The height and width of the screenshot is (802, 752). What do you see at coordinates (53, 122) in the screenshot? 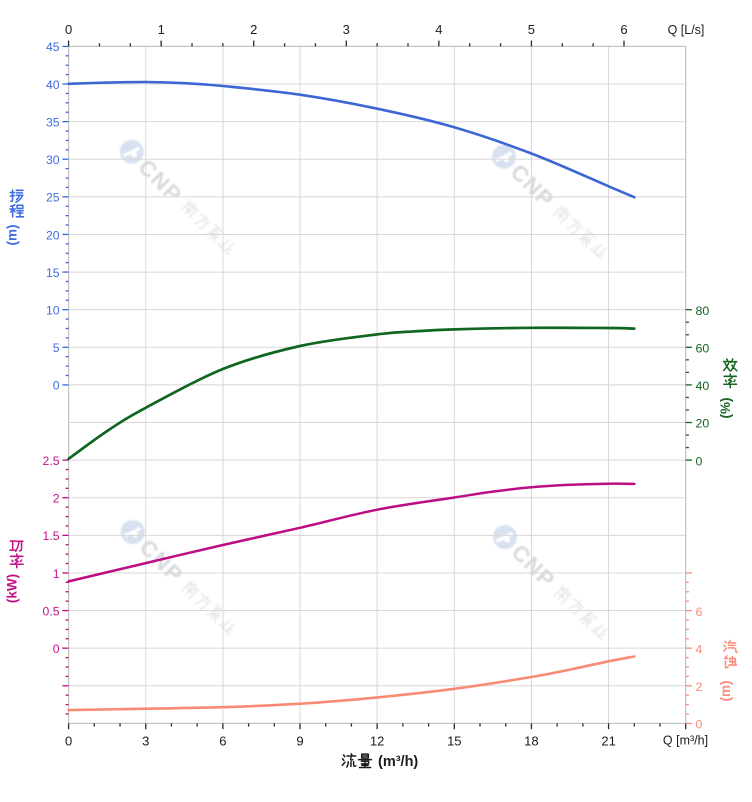
I see `svg-text: 35` at bounding box center [53, 122].